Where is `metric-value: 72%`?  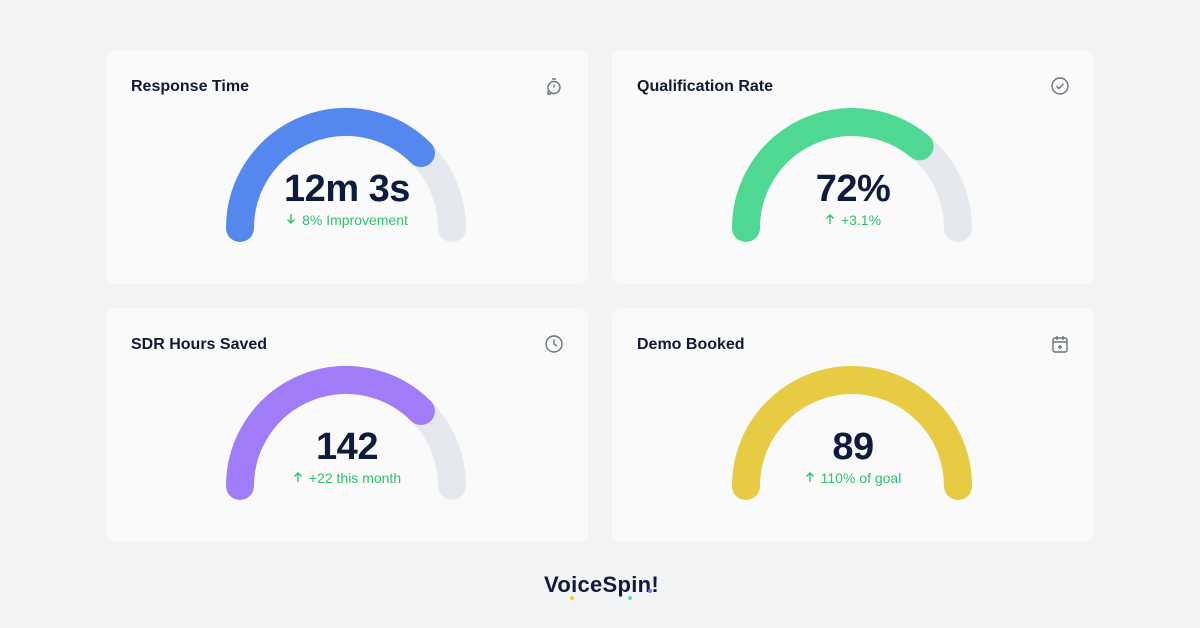
metric-value: 72% is located at coordinates (853, 189).